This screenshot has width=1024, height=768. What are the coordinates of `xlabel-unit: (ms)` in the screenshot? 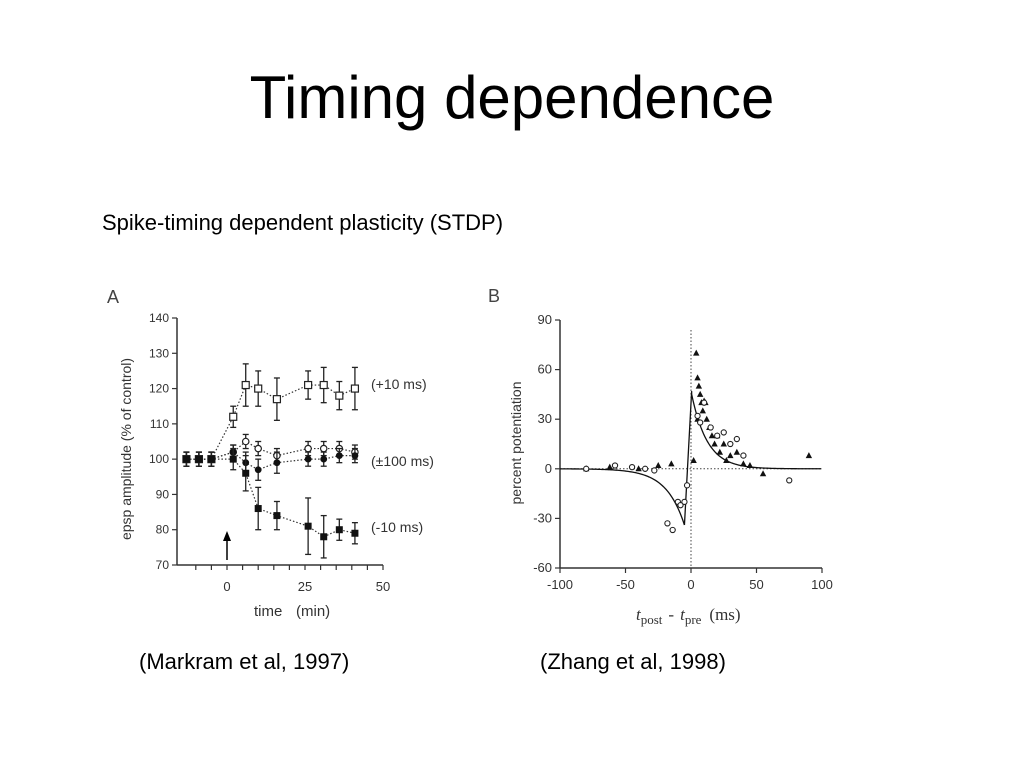 It's located at (724, 614).